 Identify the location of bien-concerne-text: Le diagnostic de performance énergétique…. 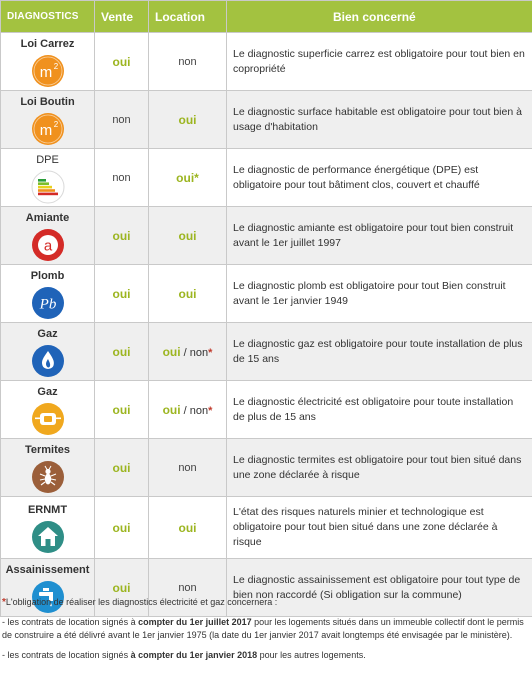
(379, 177).